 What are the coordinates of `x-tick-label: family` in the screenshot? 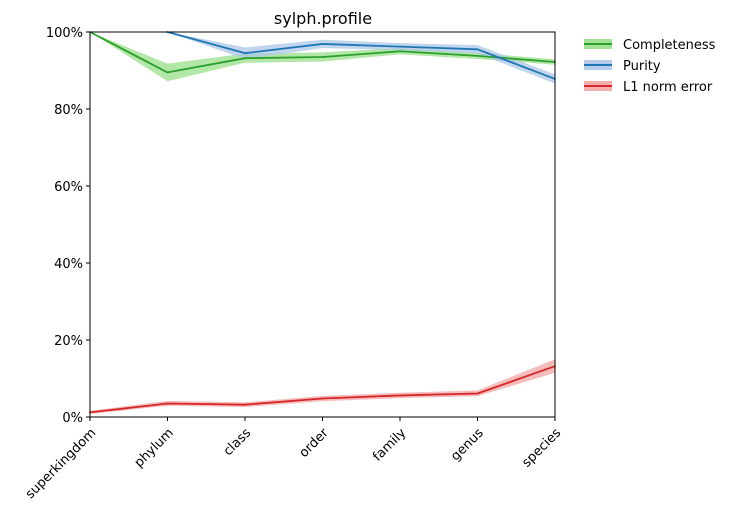 It's located at (389, 444).